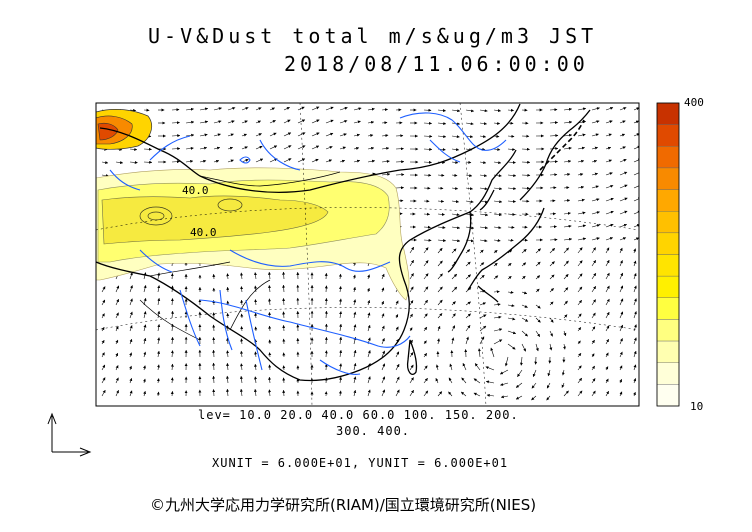  What do you see at coordinates (436, 64) in the screenshot?
I see `map-datetime: 2018/08/11.06:00:00` at bounding box center [436, 64].